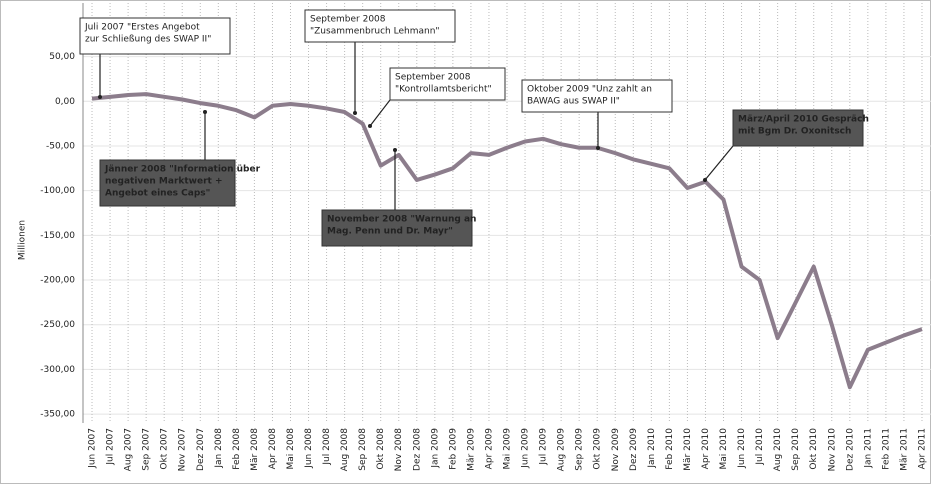  Describe the element at coordinates (164, 182) in the screenshot. I see `annotation-text: negativen Marktwert +` at that location.